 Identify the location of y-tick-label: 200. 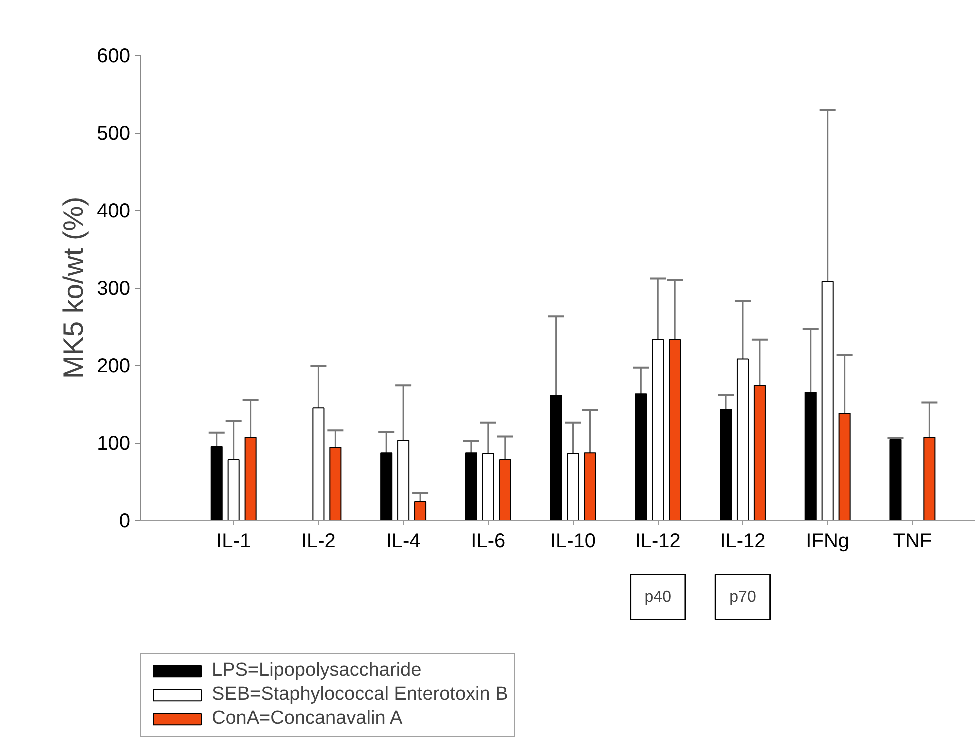
(114, 367).